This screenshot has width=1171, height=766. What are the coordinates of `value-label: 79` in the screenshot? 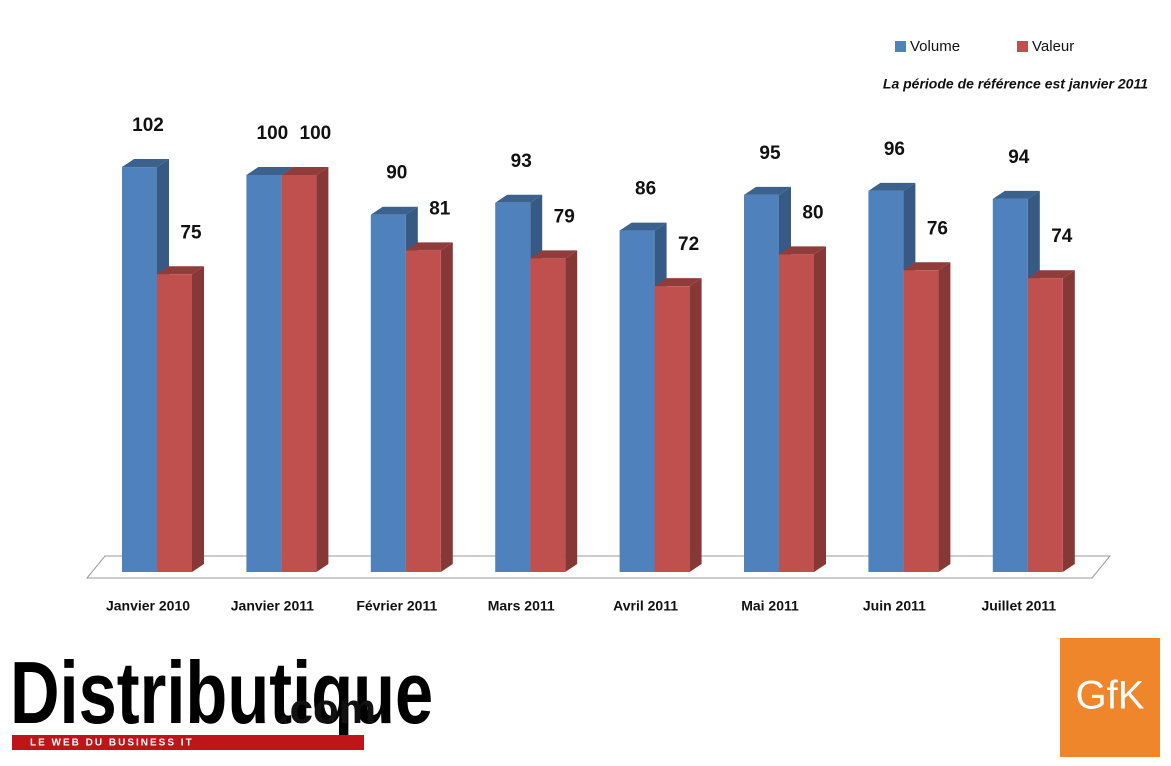 It's located at (564, 216).